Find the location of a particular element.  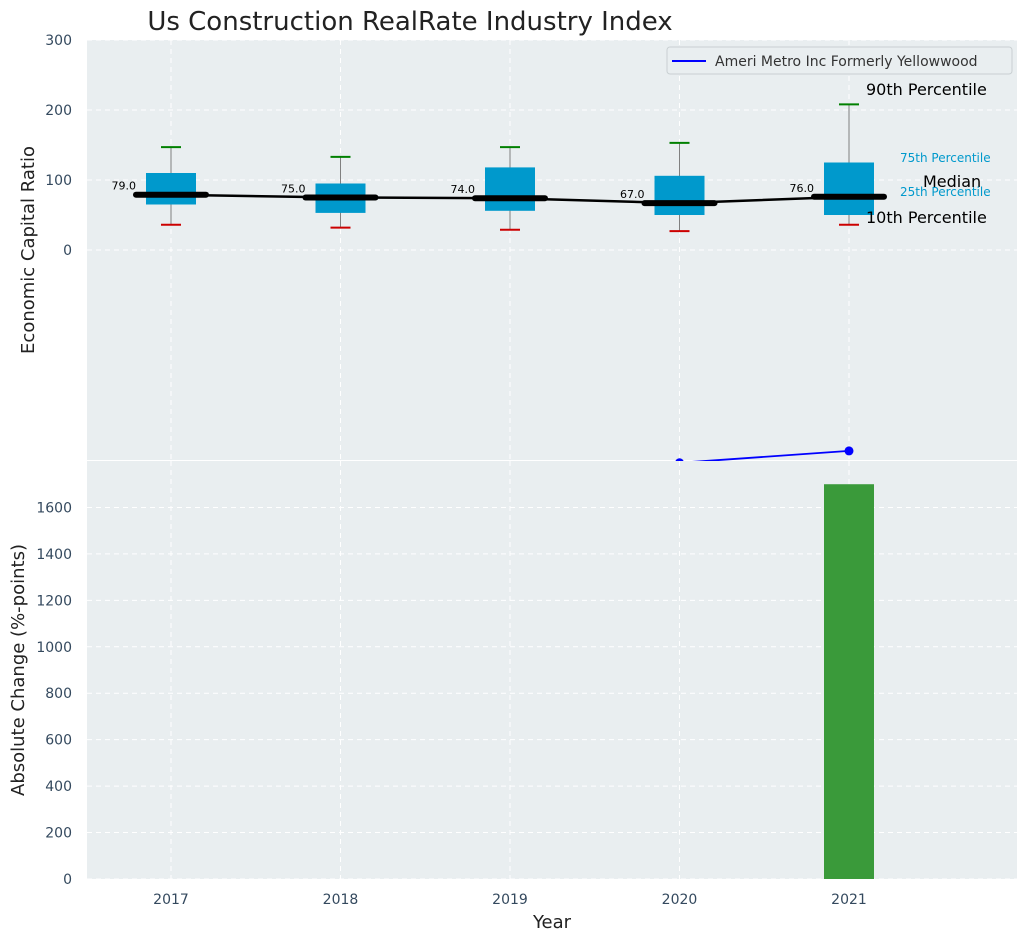

median-label-2017: 79.0 is located at coordinates (124, 186).